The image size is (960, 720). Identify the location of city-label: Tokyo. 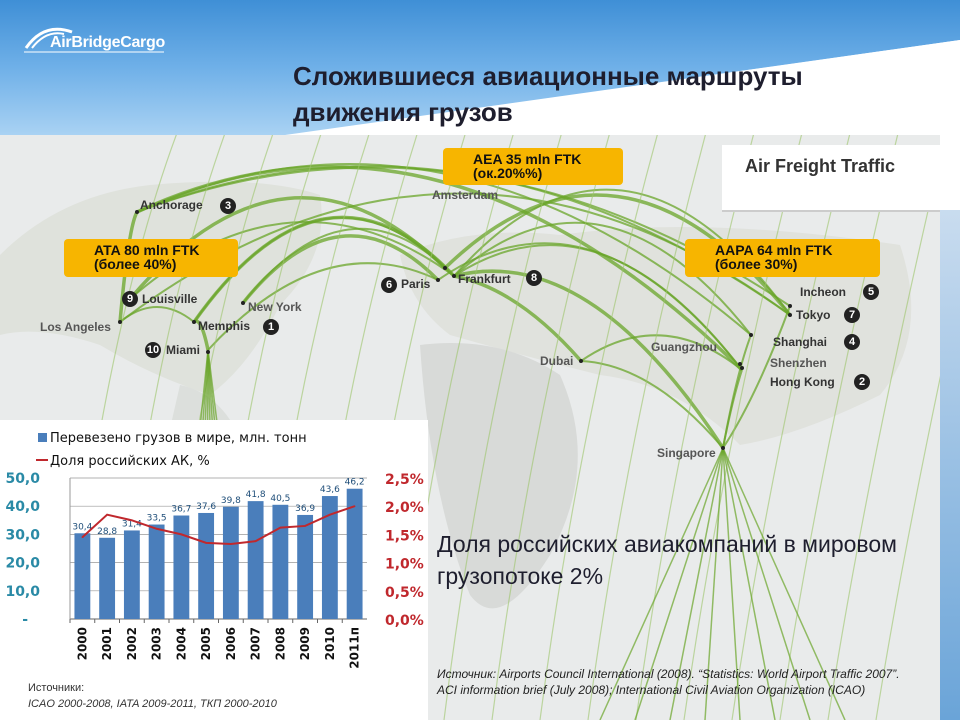
(813, 315).